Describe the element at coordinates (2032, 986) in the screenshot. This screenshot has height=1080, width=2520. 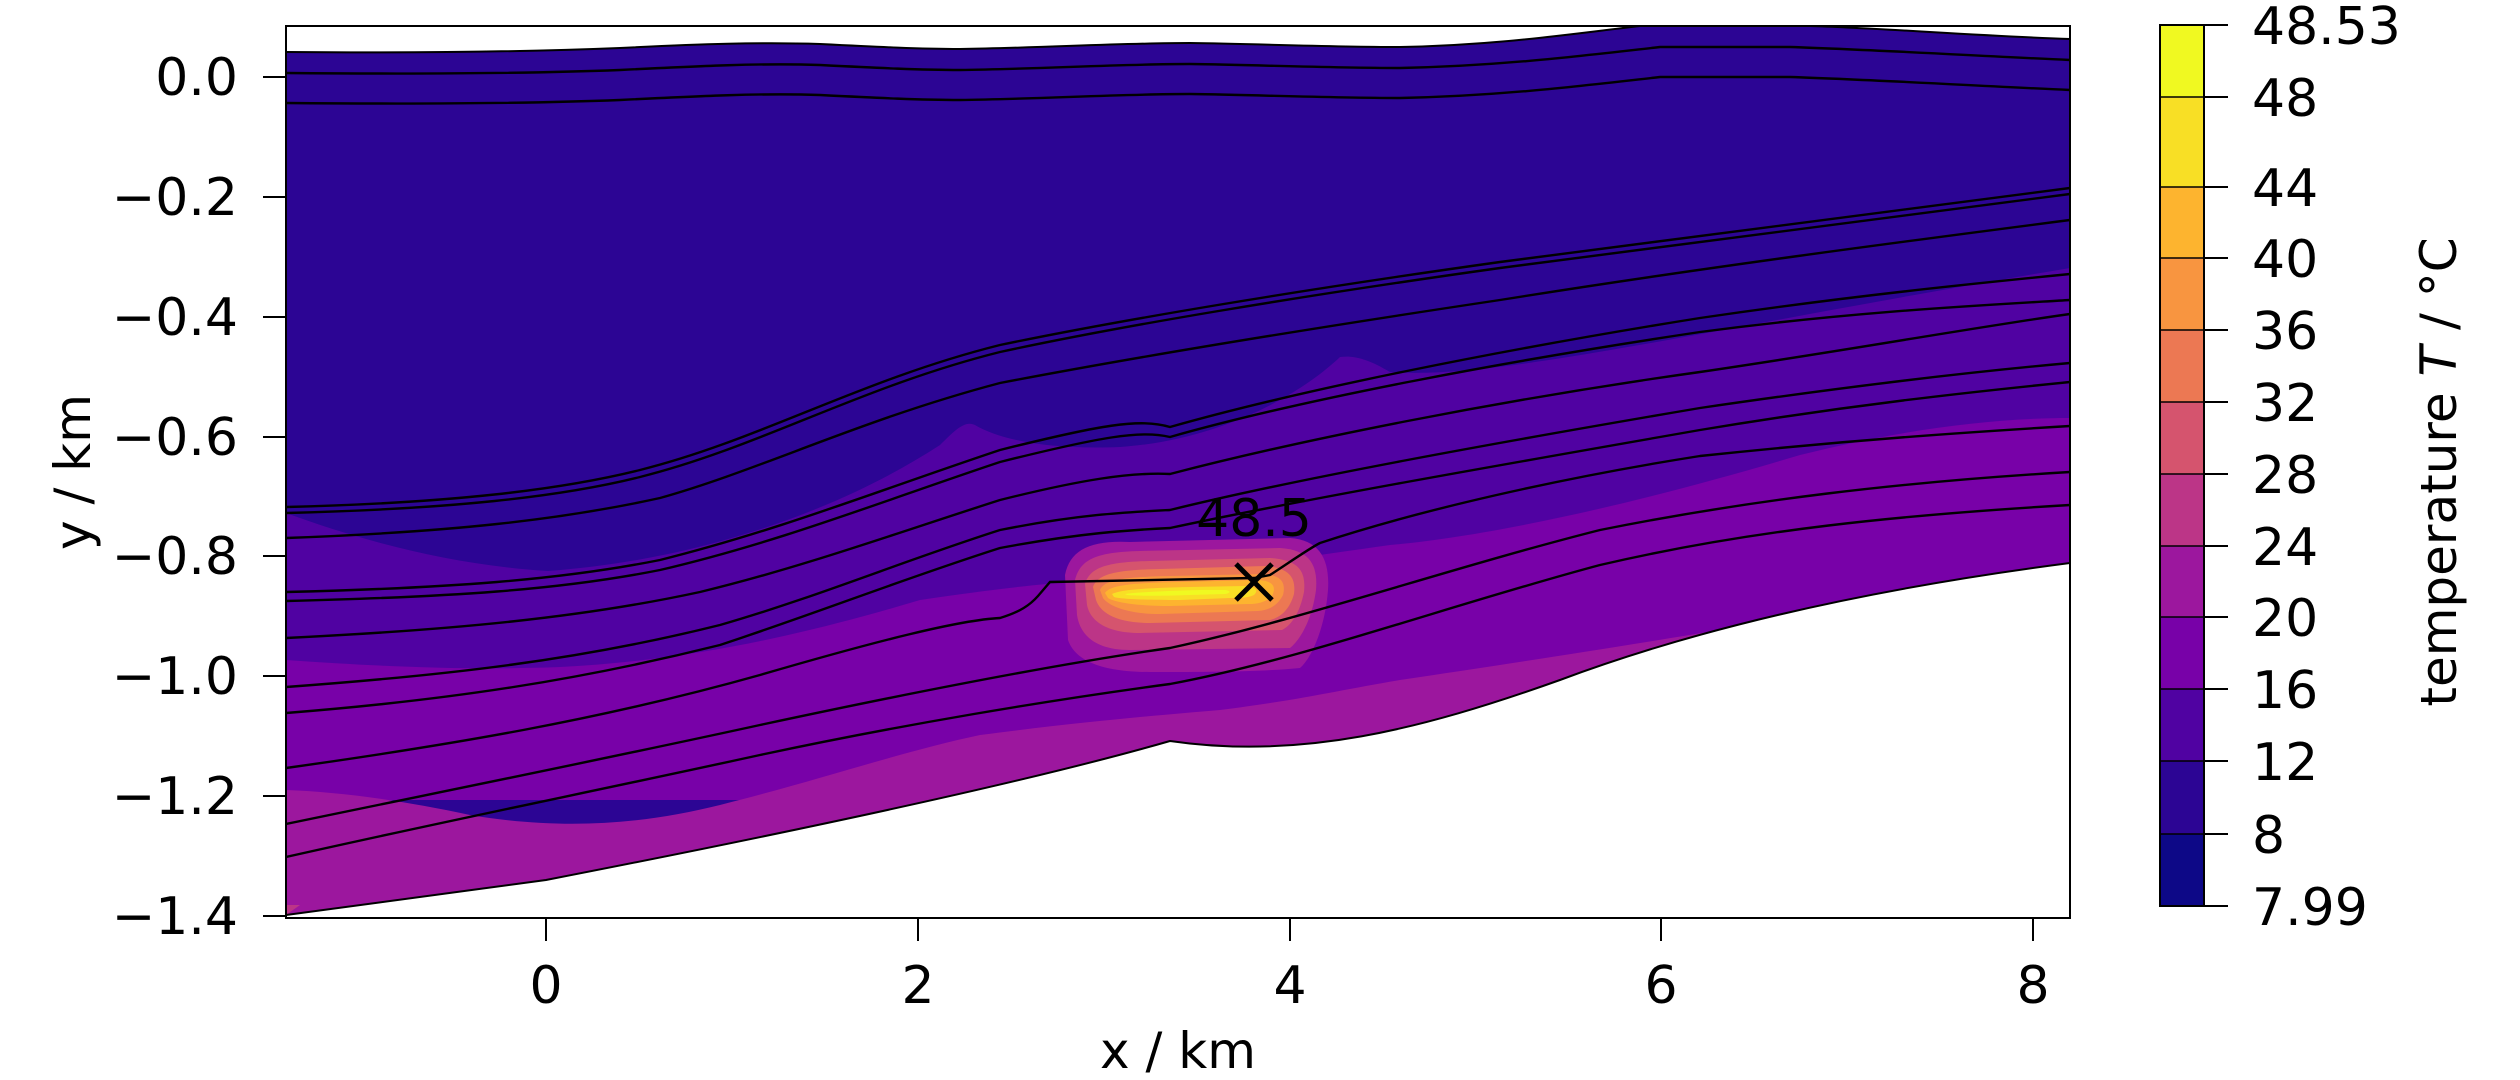
I see `x-tick-label: 8` at that location.